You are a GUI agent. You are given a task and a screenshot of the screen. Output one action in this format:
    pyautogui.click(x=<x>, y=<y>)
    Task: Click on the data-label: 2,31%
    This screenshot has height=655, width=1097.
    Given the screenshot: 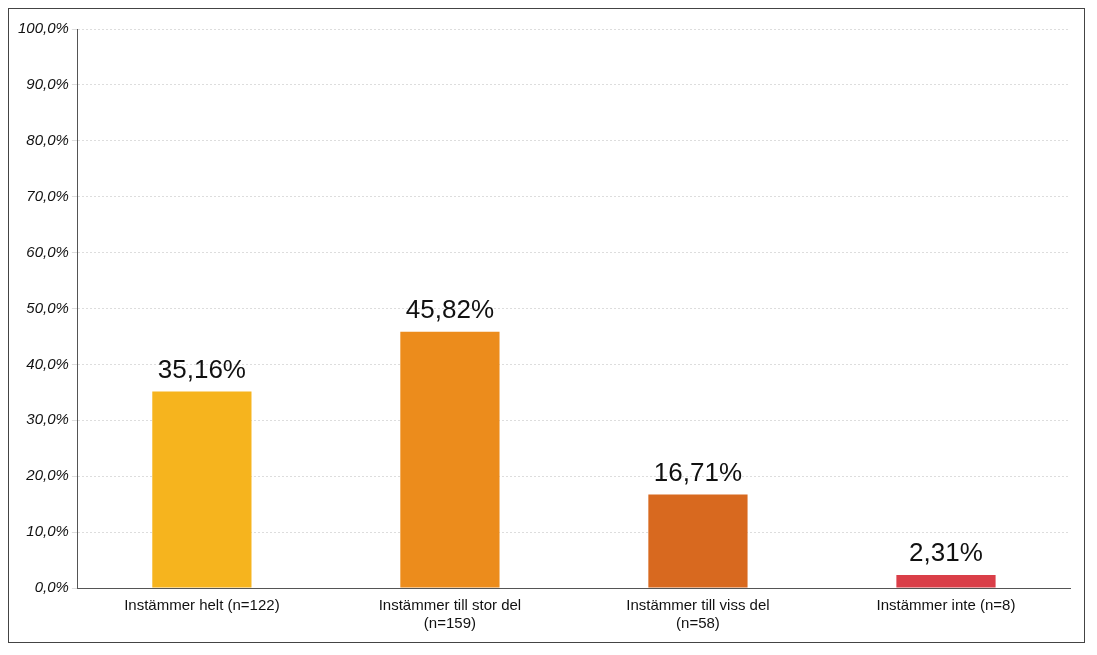 What is the action you would take?
    pyautogui.click(x=946, y=552)
    